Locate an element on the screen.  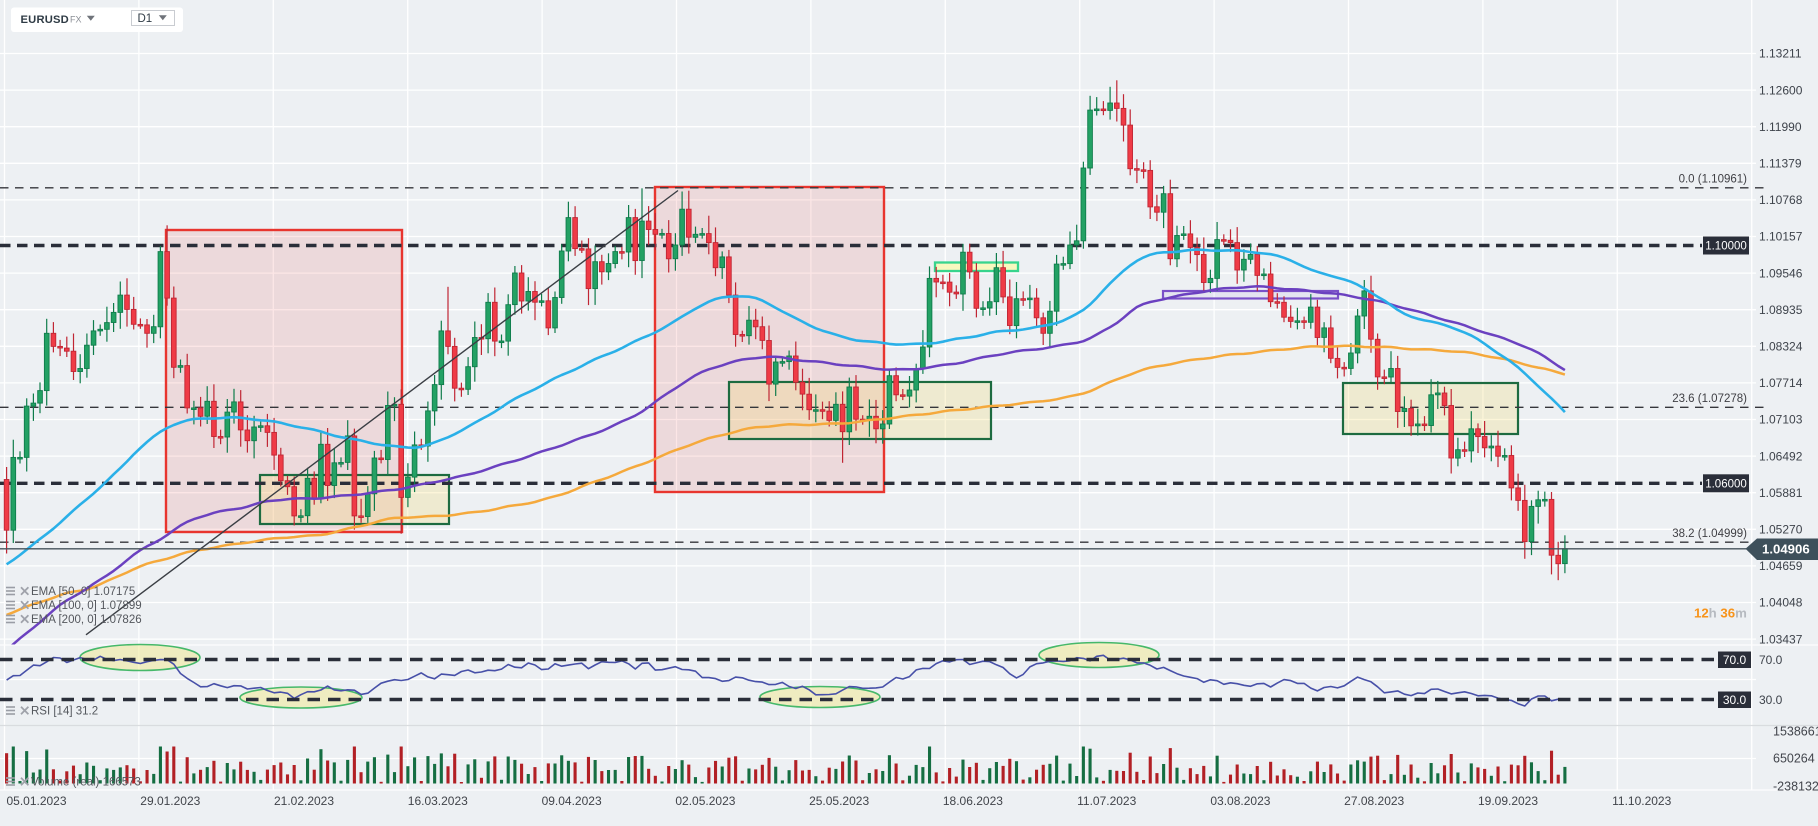
svg-text: 1.07103 is located at coordinates (1781, 420).